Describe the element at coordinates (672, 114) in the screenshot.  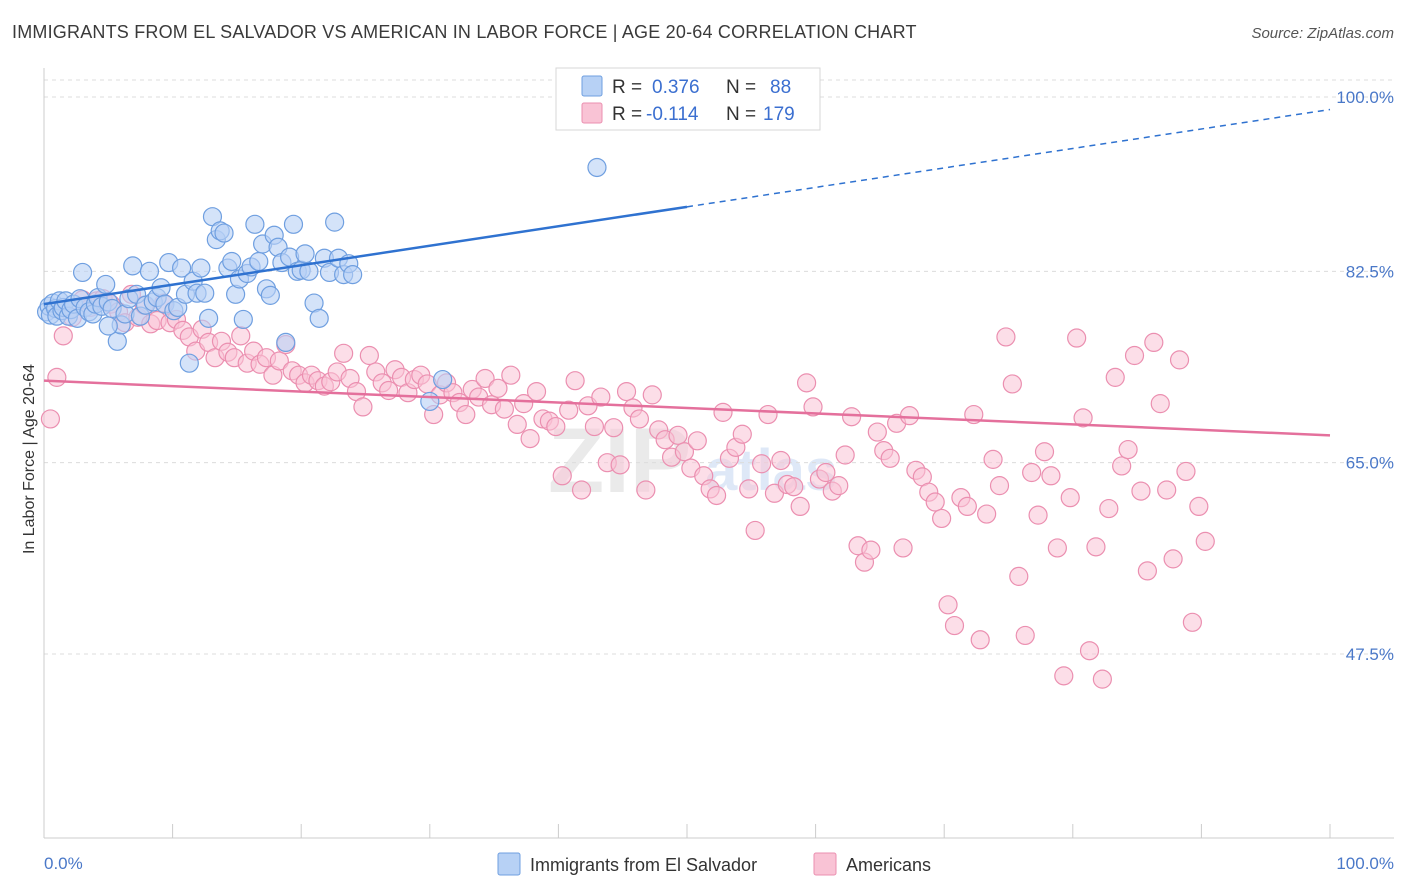
I see `legend-r-value-pink: -0.114` at that location.